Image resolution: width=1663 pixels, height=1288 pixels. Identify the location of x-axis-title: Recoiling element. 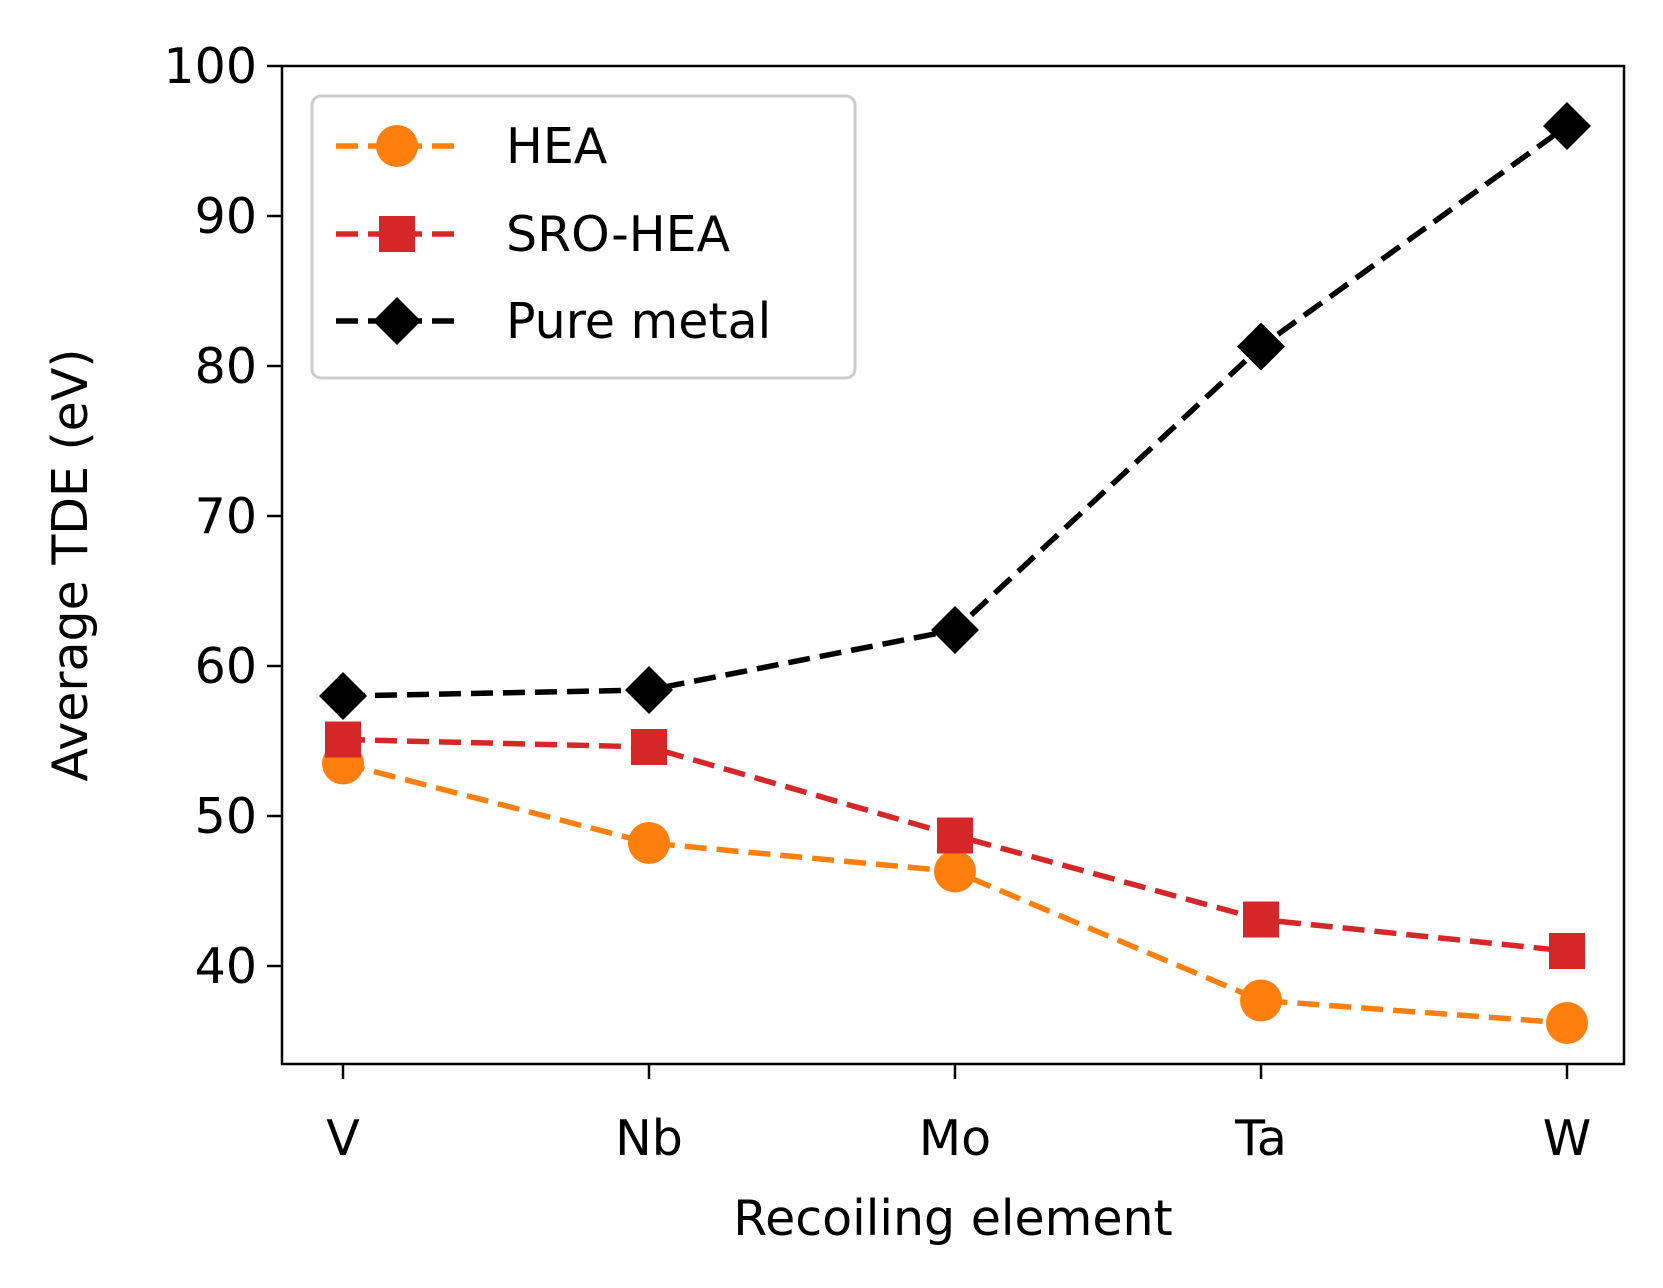
(953, 1218).